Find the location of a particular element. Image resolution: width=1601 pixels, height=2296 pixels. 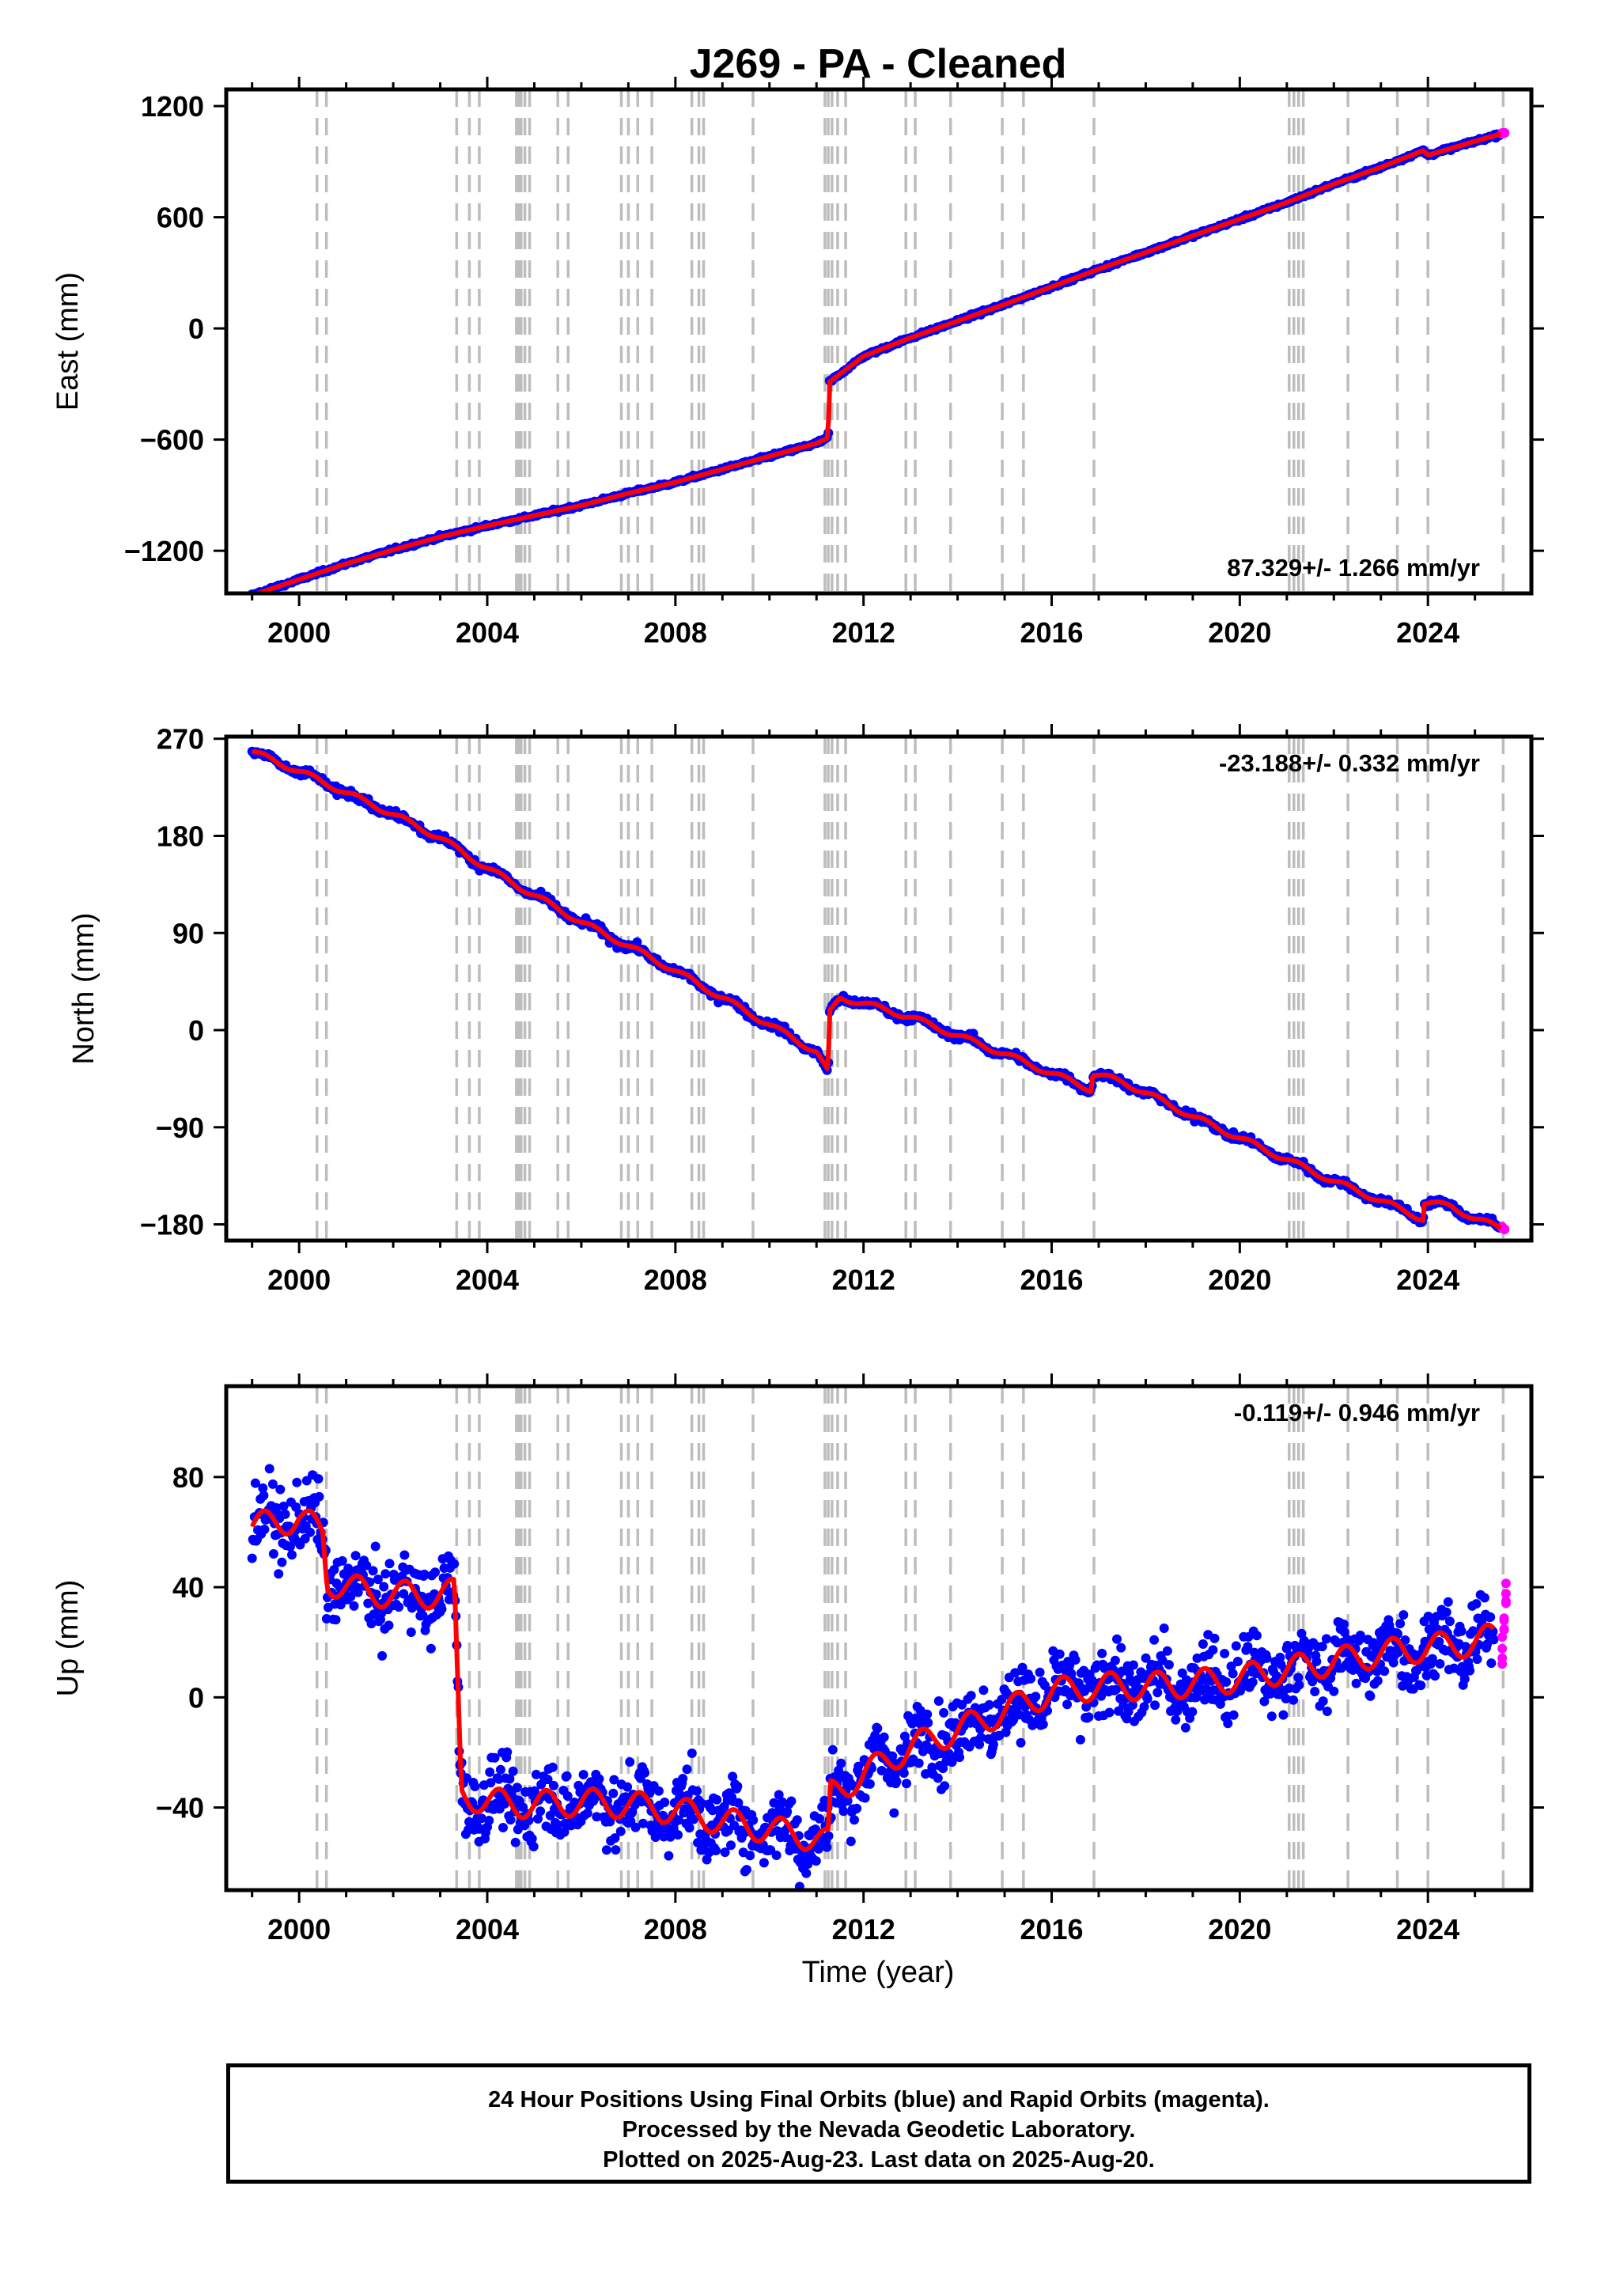

y-tick-label: 0 is located at coordinates (196, 329).